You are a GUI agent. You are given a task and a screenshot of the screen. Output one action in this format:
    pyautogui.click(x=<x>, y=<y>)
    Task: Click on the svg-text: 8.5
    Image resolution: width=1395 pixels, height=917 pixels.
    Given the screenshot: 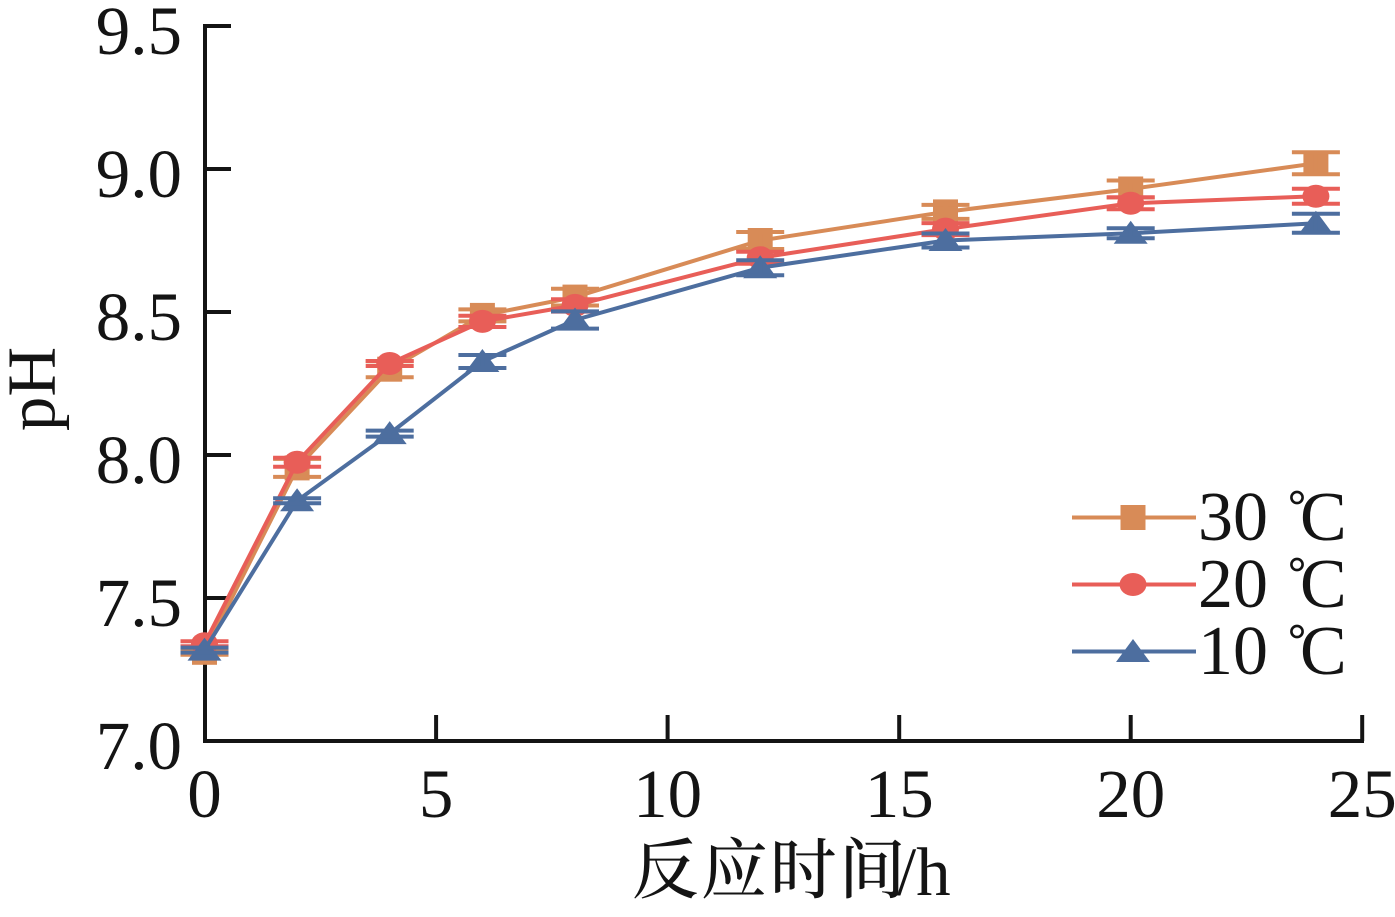 What is the action you would take?
    pyautogui.click(x=139, y=317)
    